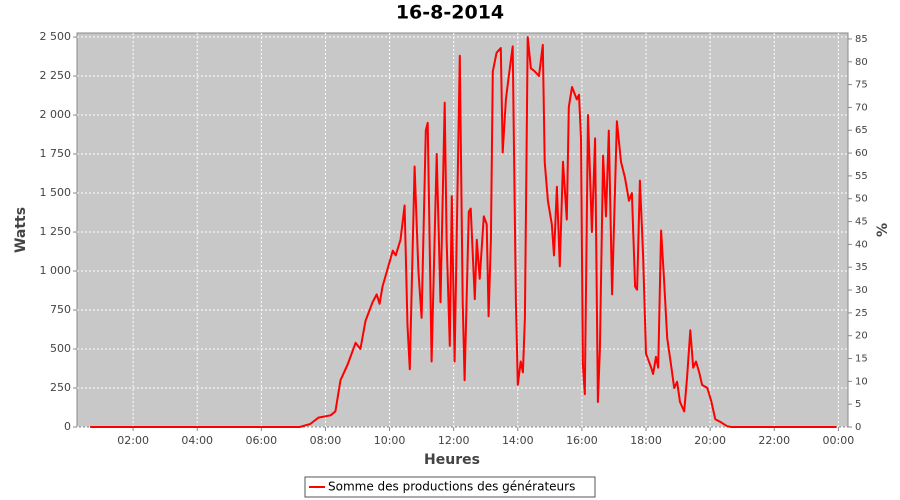 Image resolution: width=900 pixels, height=500 pixels. I want to click on x-tick-label: 08:00, so click(326, 440).